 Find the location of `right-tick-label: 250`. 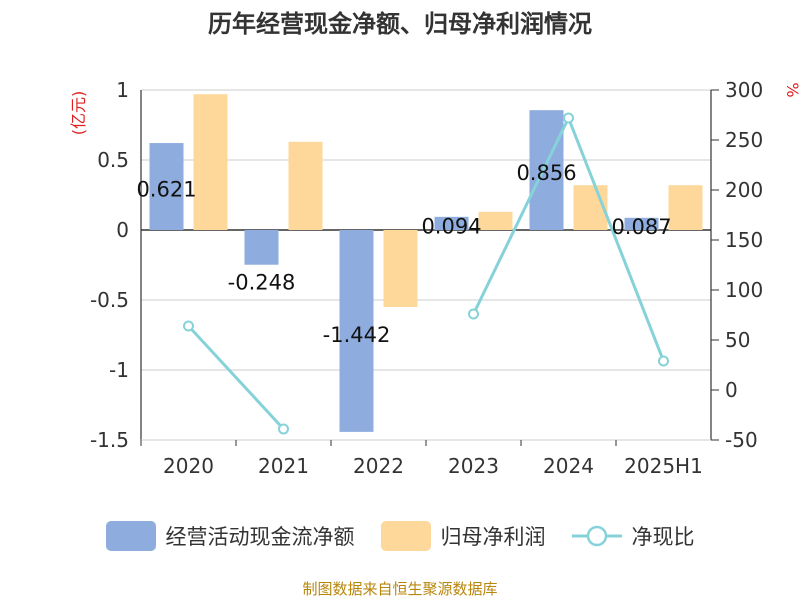

right-tick-label: 250 is located at coordinates (744, 140).